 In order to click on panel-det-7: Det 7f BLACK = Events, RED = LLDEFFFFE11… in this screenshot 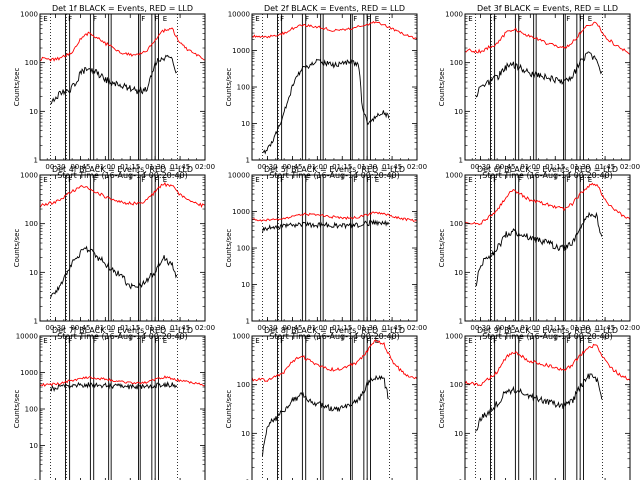, I will do `click(109, 403)`.